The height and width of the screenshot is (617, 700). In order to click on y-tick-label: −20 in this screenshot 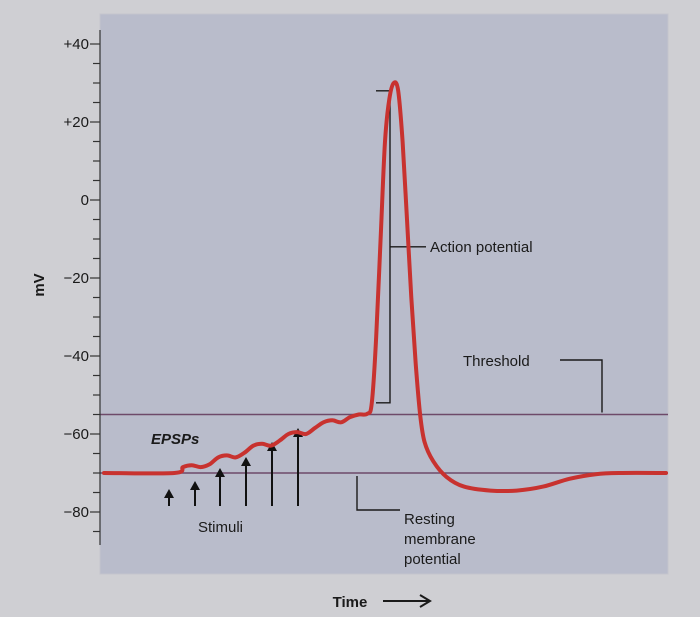, I will do `click(76, 278)`.